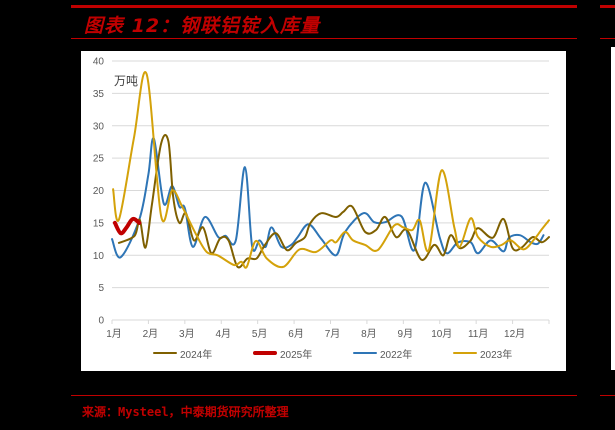 The image size is (615, 430). I want to click on top-rule, so click(324, 6).